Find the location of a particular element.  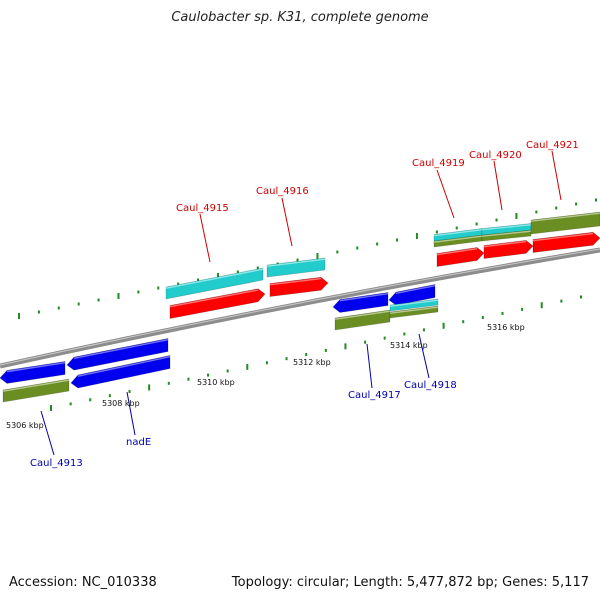

accession-text: Accession: NC_010338 is located at coordinates (83, 582).